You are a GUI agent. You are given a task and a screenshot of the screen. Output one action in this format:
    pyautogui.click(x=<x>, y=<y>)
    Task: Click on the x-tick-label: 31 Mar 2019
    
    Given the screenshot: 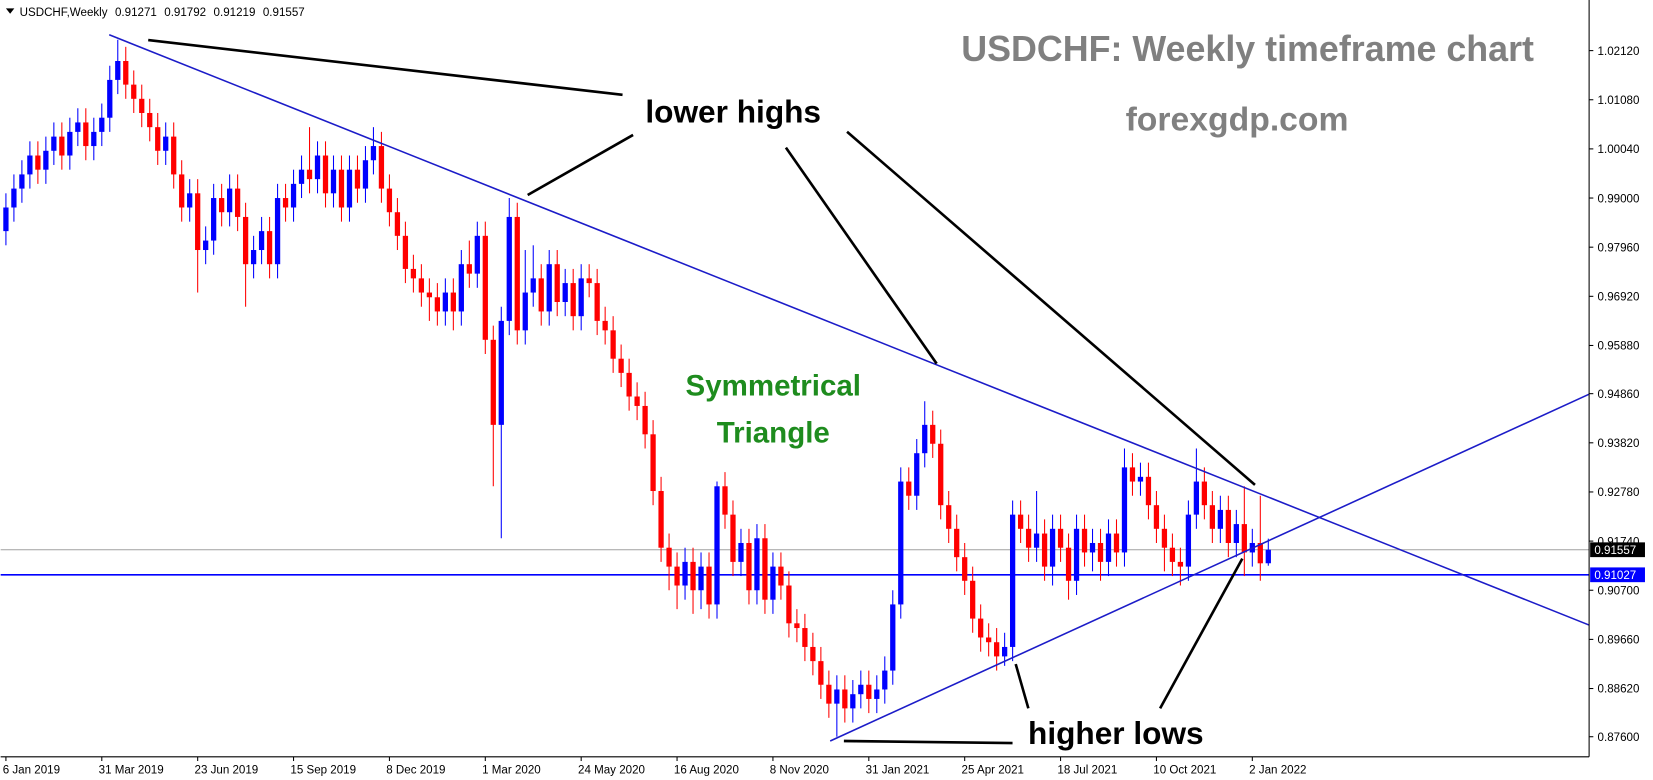 What is the action you would take?
    pyautogui.click(x=131, y=771)
    